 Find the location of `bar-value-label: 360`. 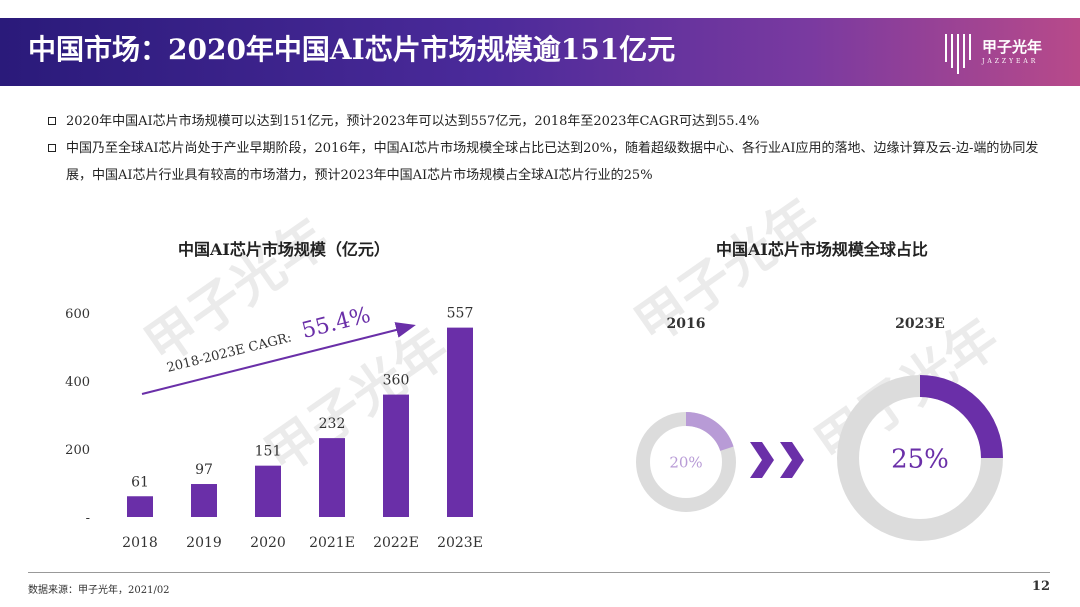

bar-value-label: 360 is located at coordinates (396, 381).